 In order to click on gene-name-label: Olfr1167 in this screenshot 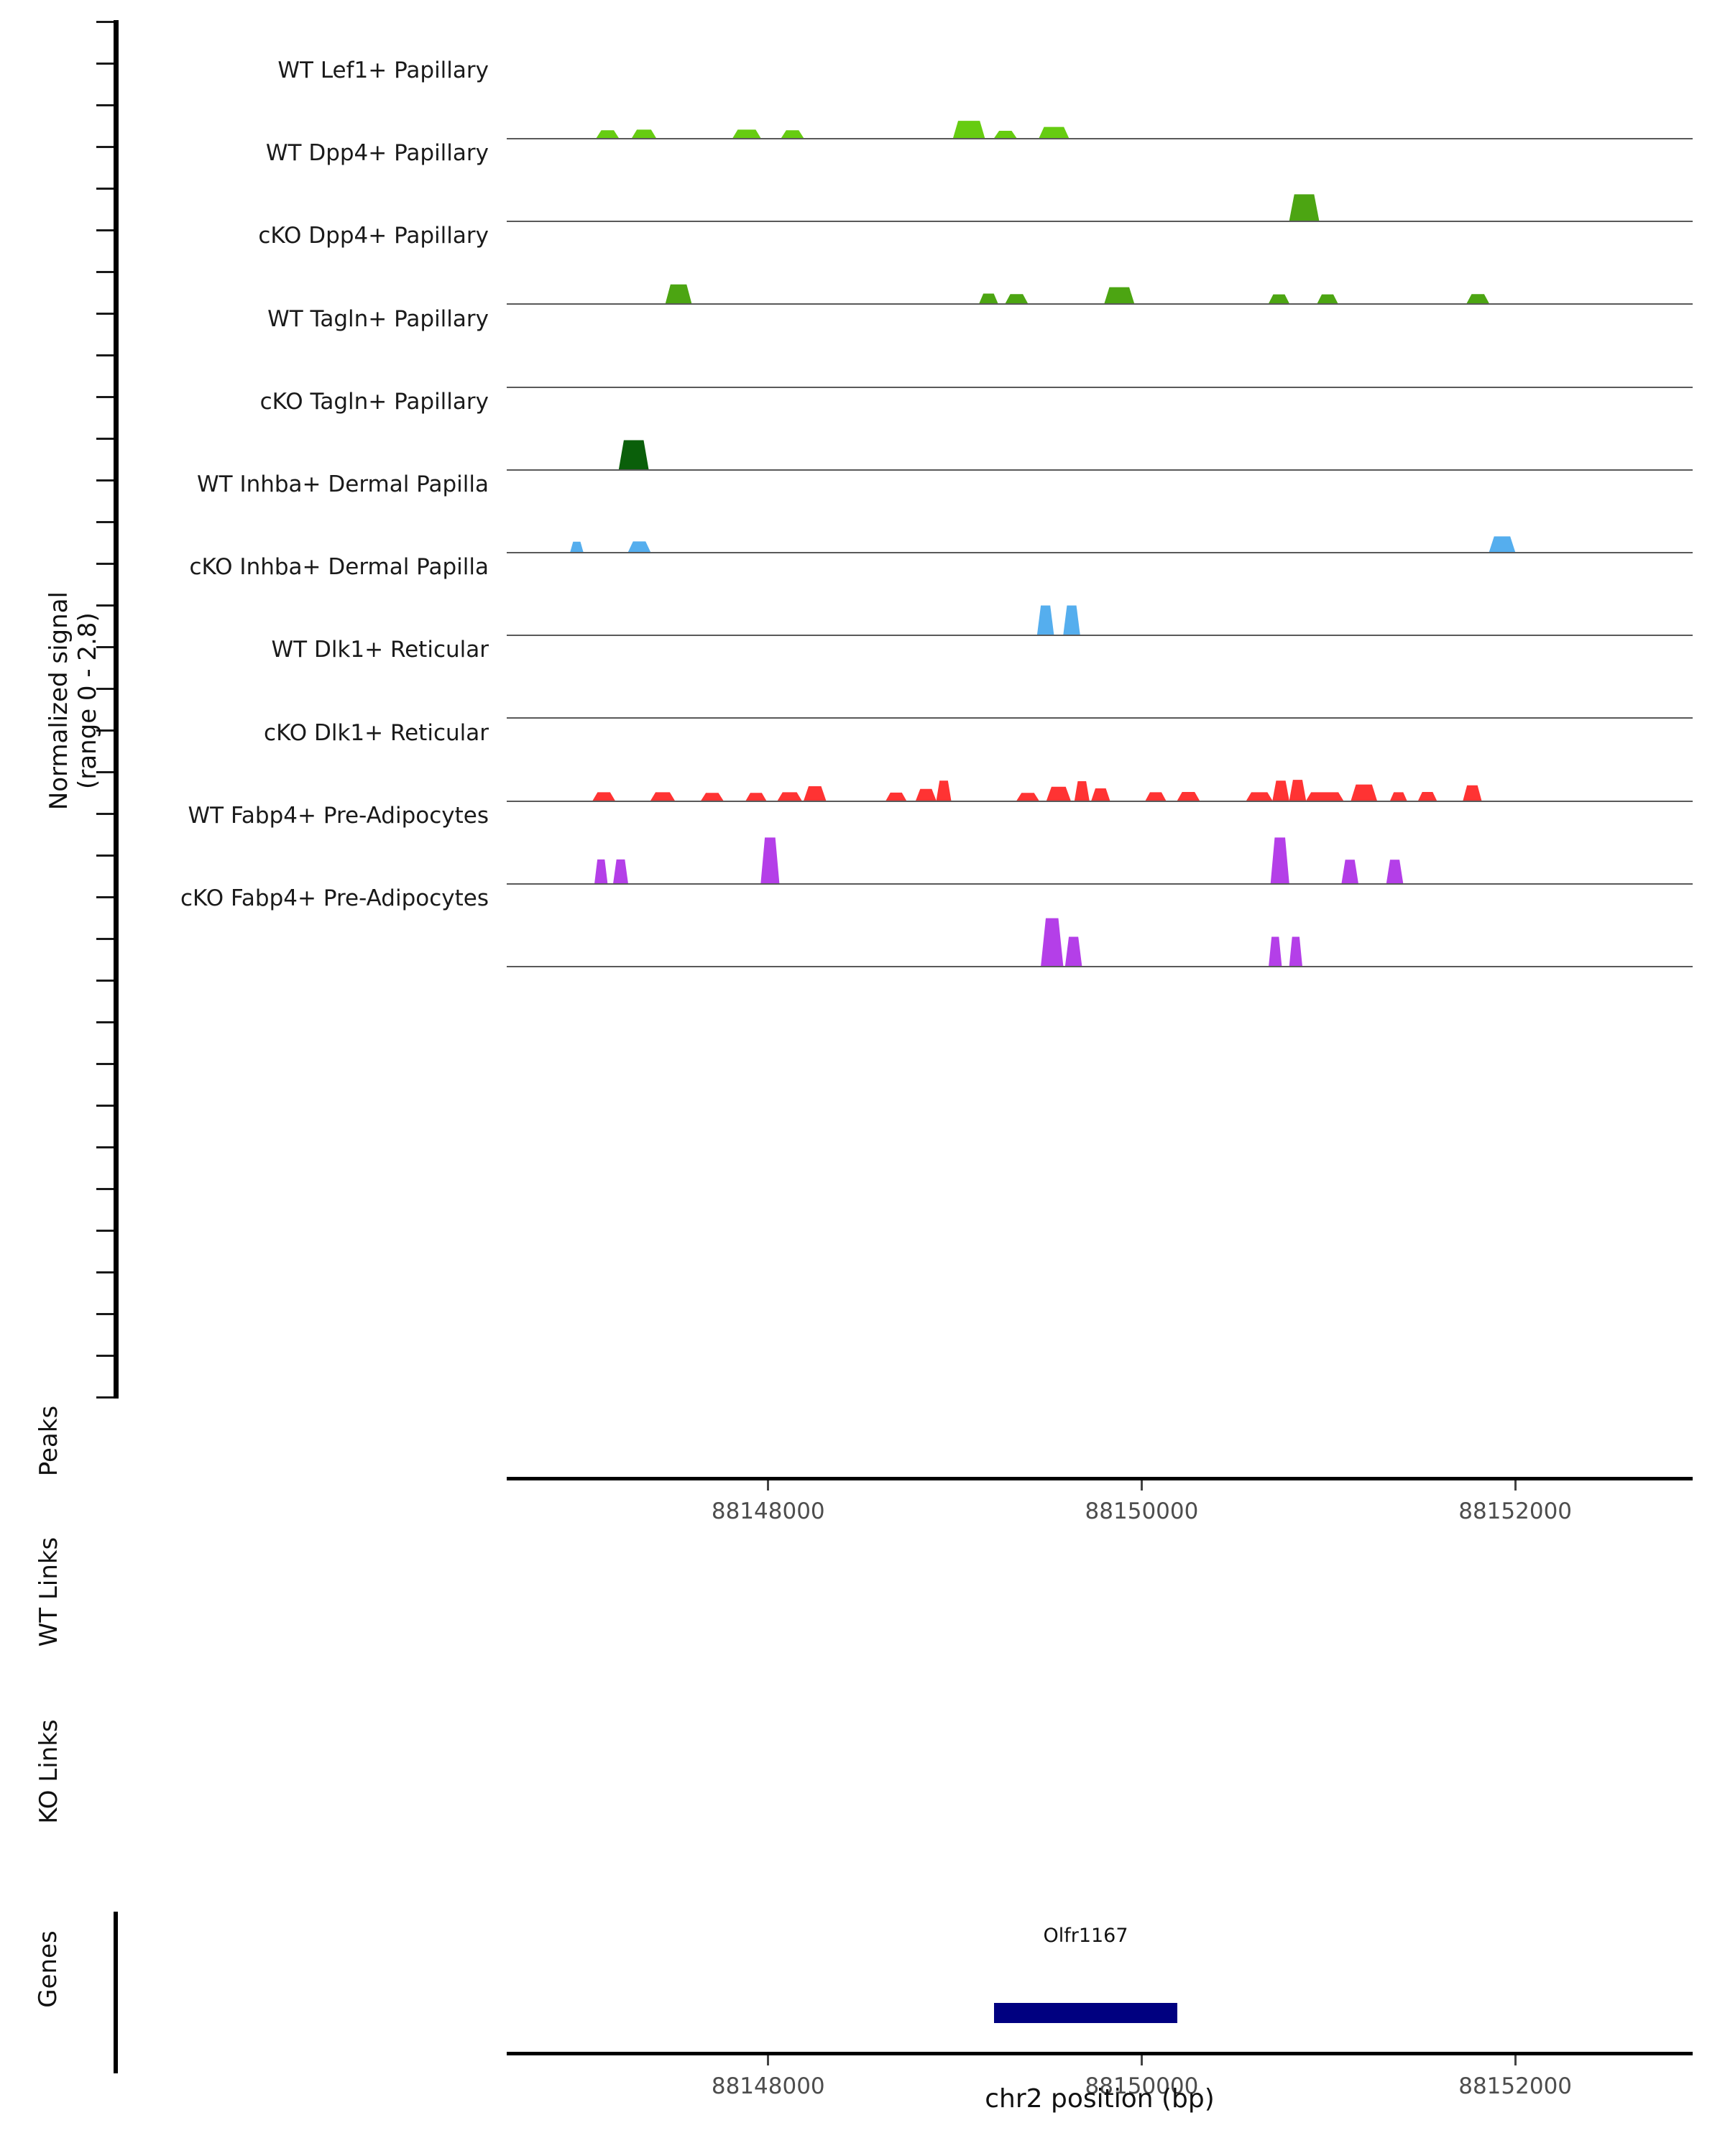, I will do `click(1085, 1936)`.